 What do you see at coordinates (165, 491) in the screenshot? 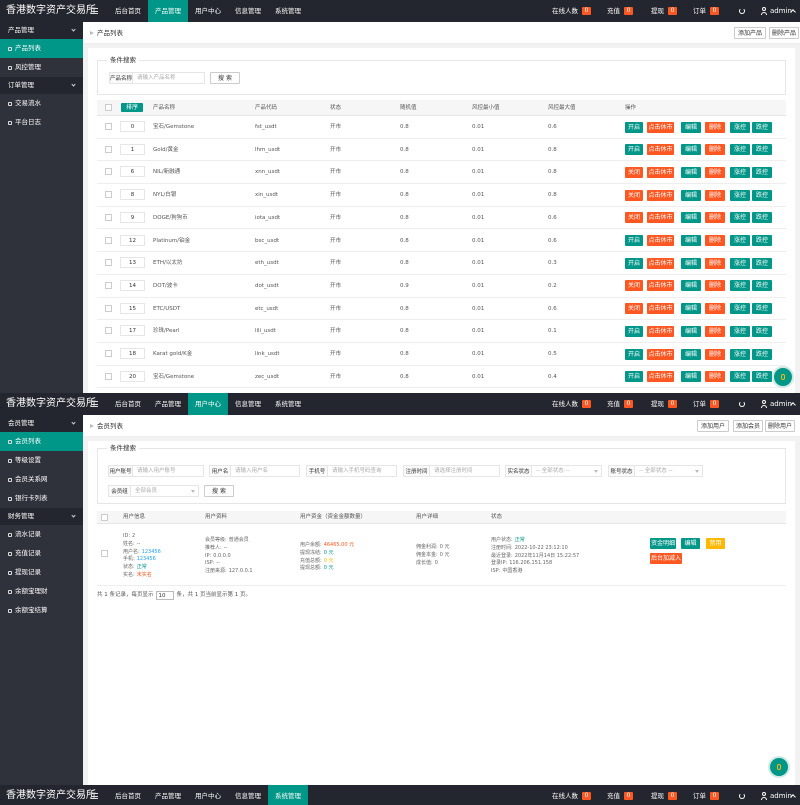
I see `select-input: 全部会员` at bounding box center [165, 491].